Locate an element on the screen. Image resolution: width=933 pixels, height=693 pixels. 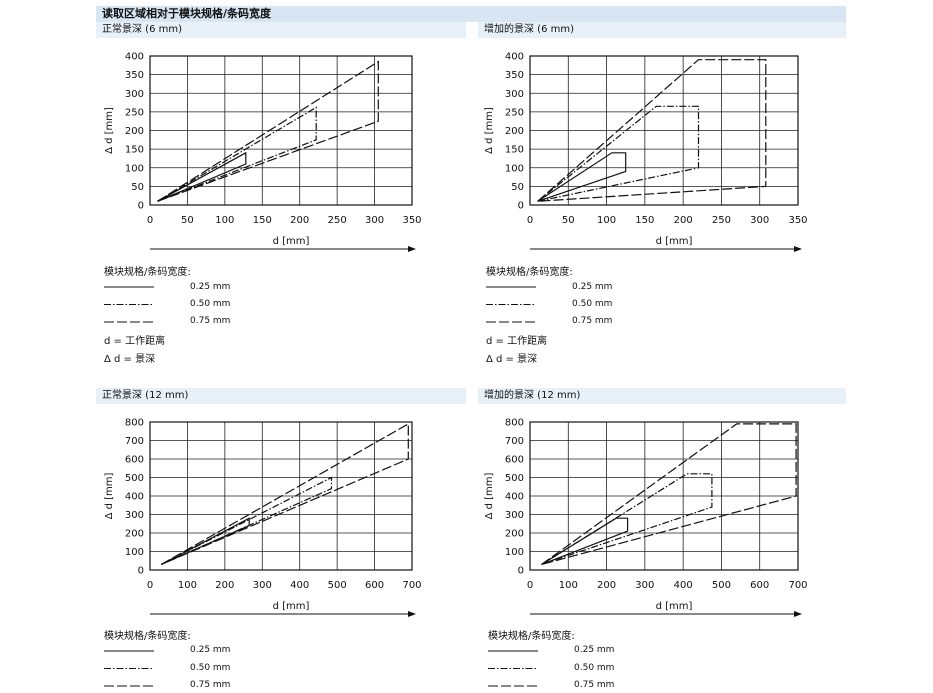
legend-note: d = 工作距离 is located at coordinates (135, 341).